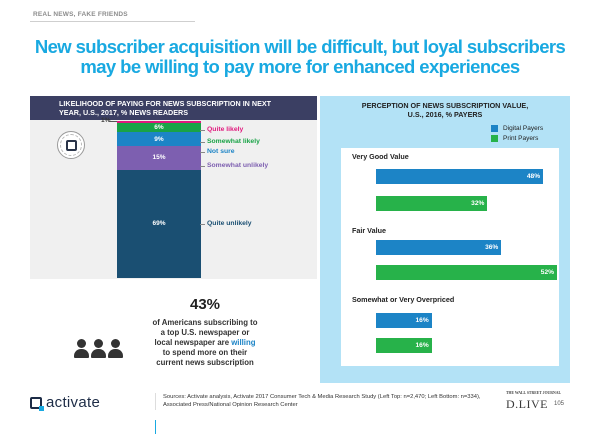 This screenshot has width=600, height=447. I want to click on stack-segment-not-sure: 9%, so click(159, 139).